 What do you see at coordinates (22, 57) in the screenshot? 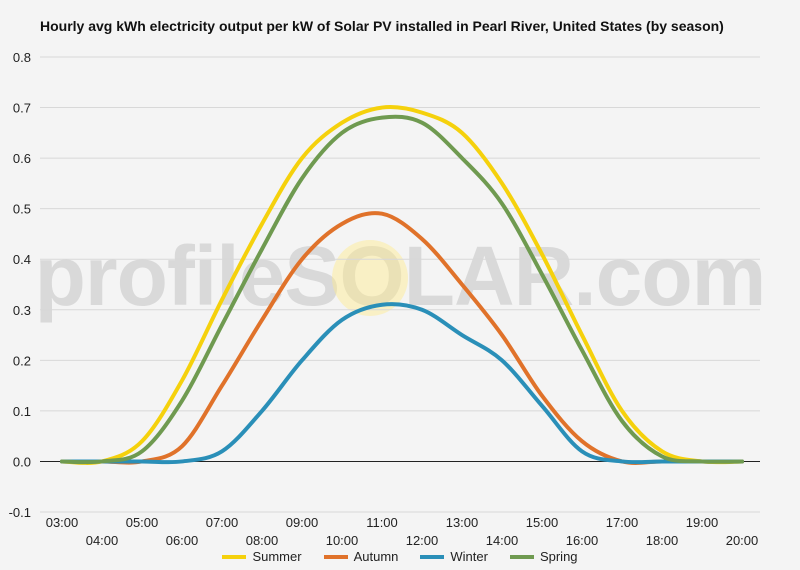
I see `y-tick-label: 0.8` at bounding box center [22, 57].